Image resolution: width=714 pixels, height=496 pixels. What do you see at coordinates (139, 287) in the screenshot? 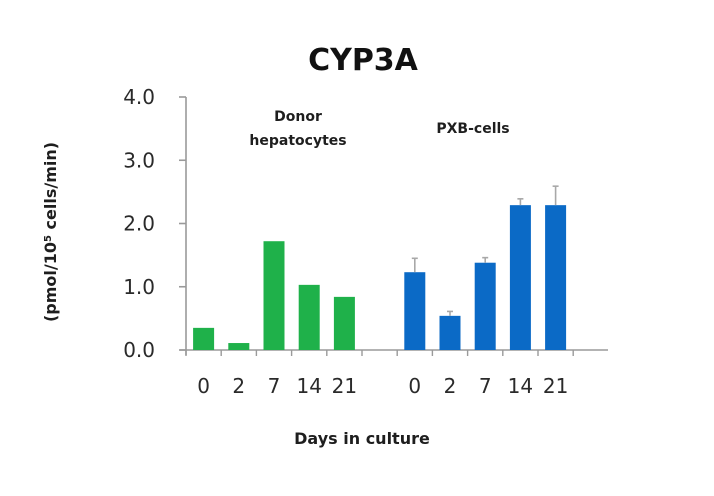
I see `y-tick-label: 1.0` at bounding box center [139, 287].